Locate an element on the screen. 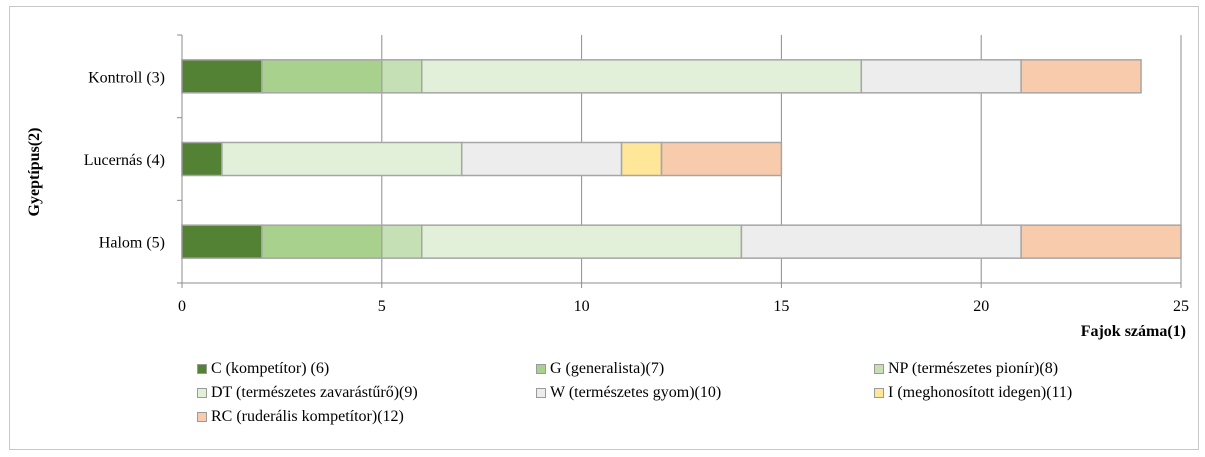  x-tick-label: 10 is located at coordinates (582, 306).